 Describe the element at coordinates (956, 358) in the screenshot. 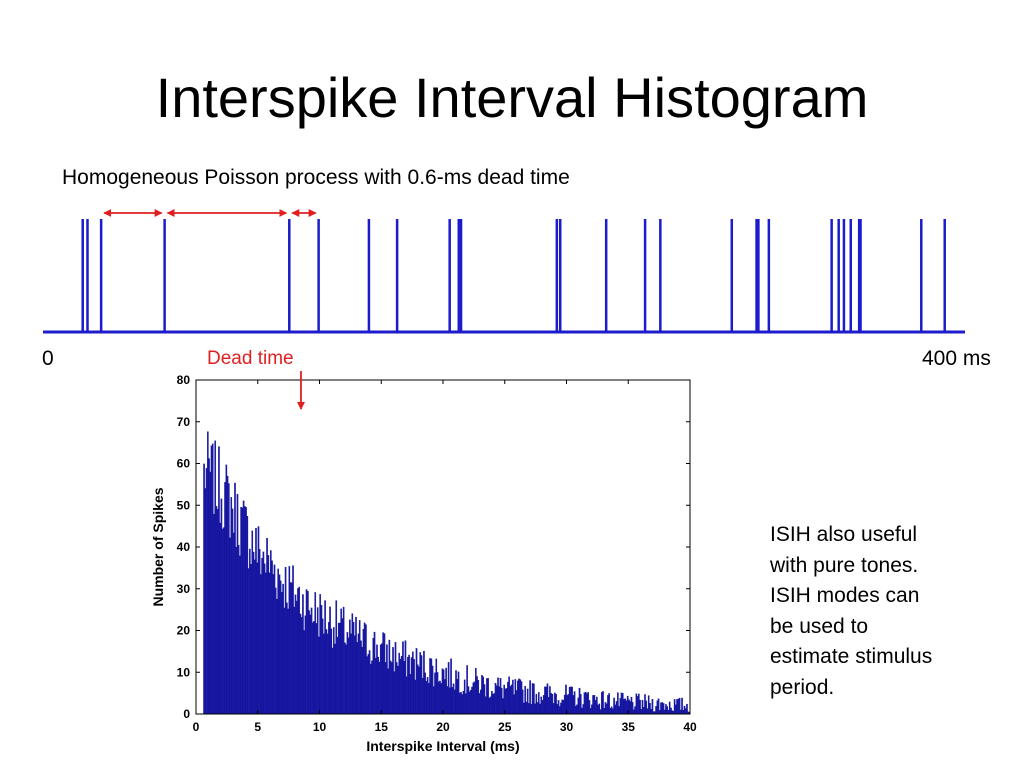

I see `time-axis-end-label: 400 ms` at that location.